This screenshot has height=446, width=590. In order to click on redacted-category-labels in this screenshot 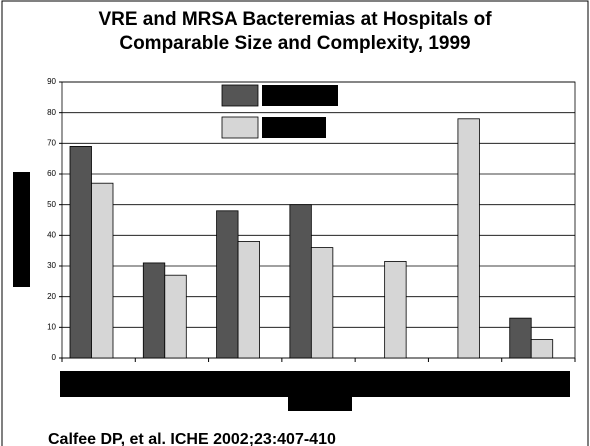, I will do `click(315, 384)`.